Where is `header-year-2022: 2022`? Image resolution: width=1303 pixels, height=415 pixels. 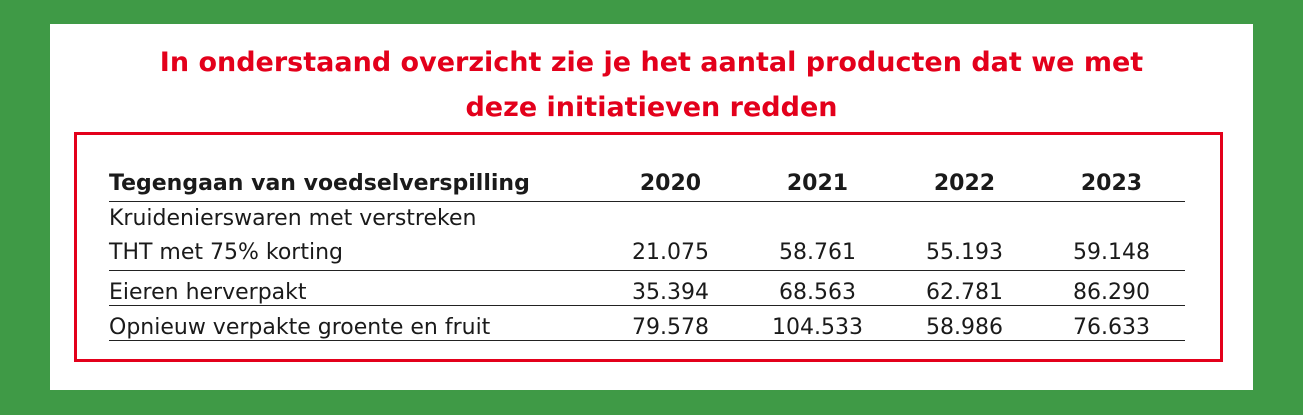 header-year-2022: 2022 is located at coordinates (964, 183).